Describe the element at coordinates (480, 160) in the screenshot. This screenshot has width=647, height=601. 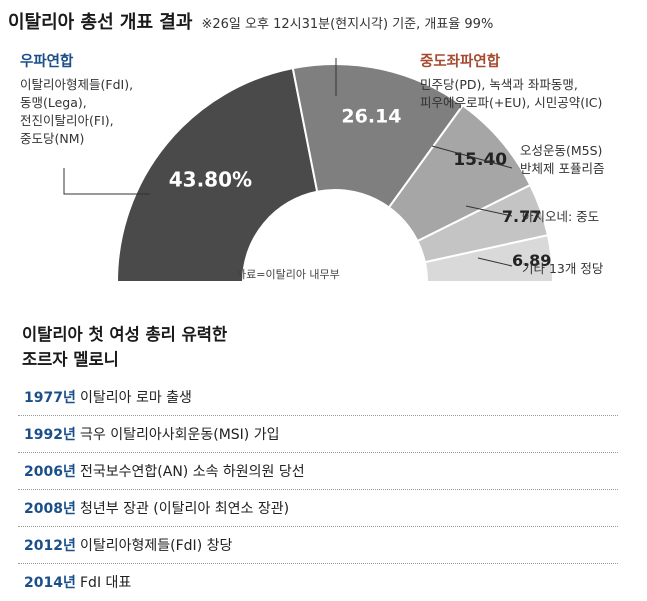
I see `value-label-m5s: 15.40` at that location.